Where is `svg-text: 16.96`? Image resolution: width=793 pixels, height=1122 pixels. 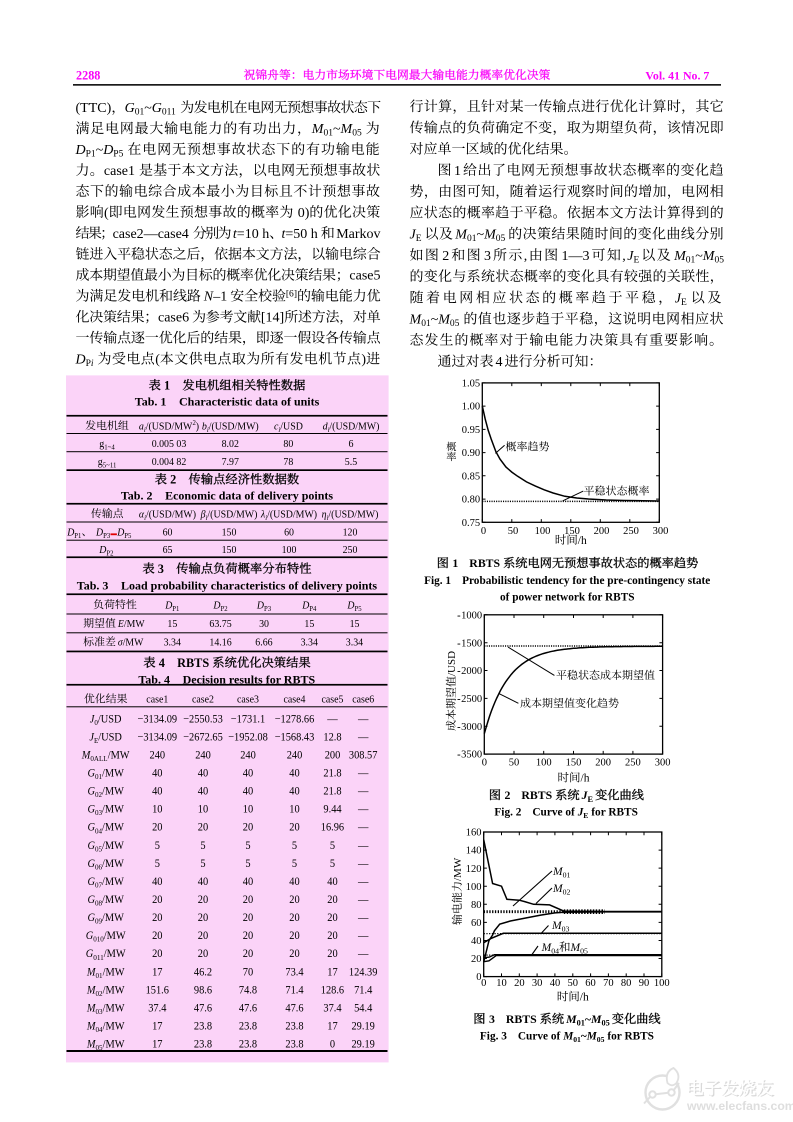 svg-text: 16.96 is located at coordinates (333, 828).